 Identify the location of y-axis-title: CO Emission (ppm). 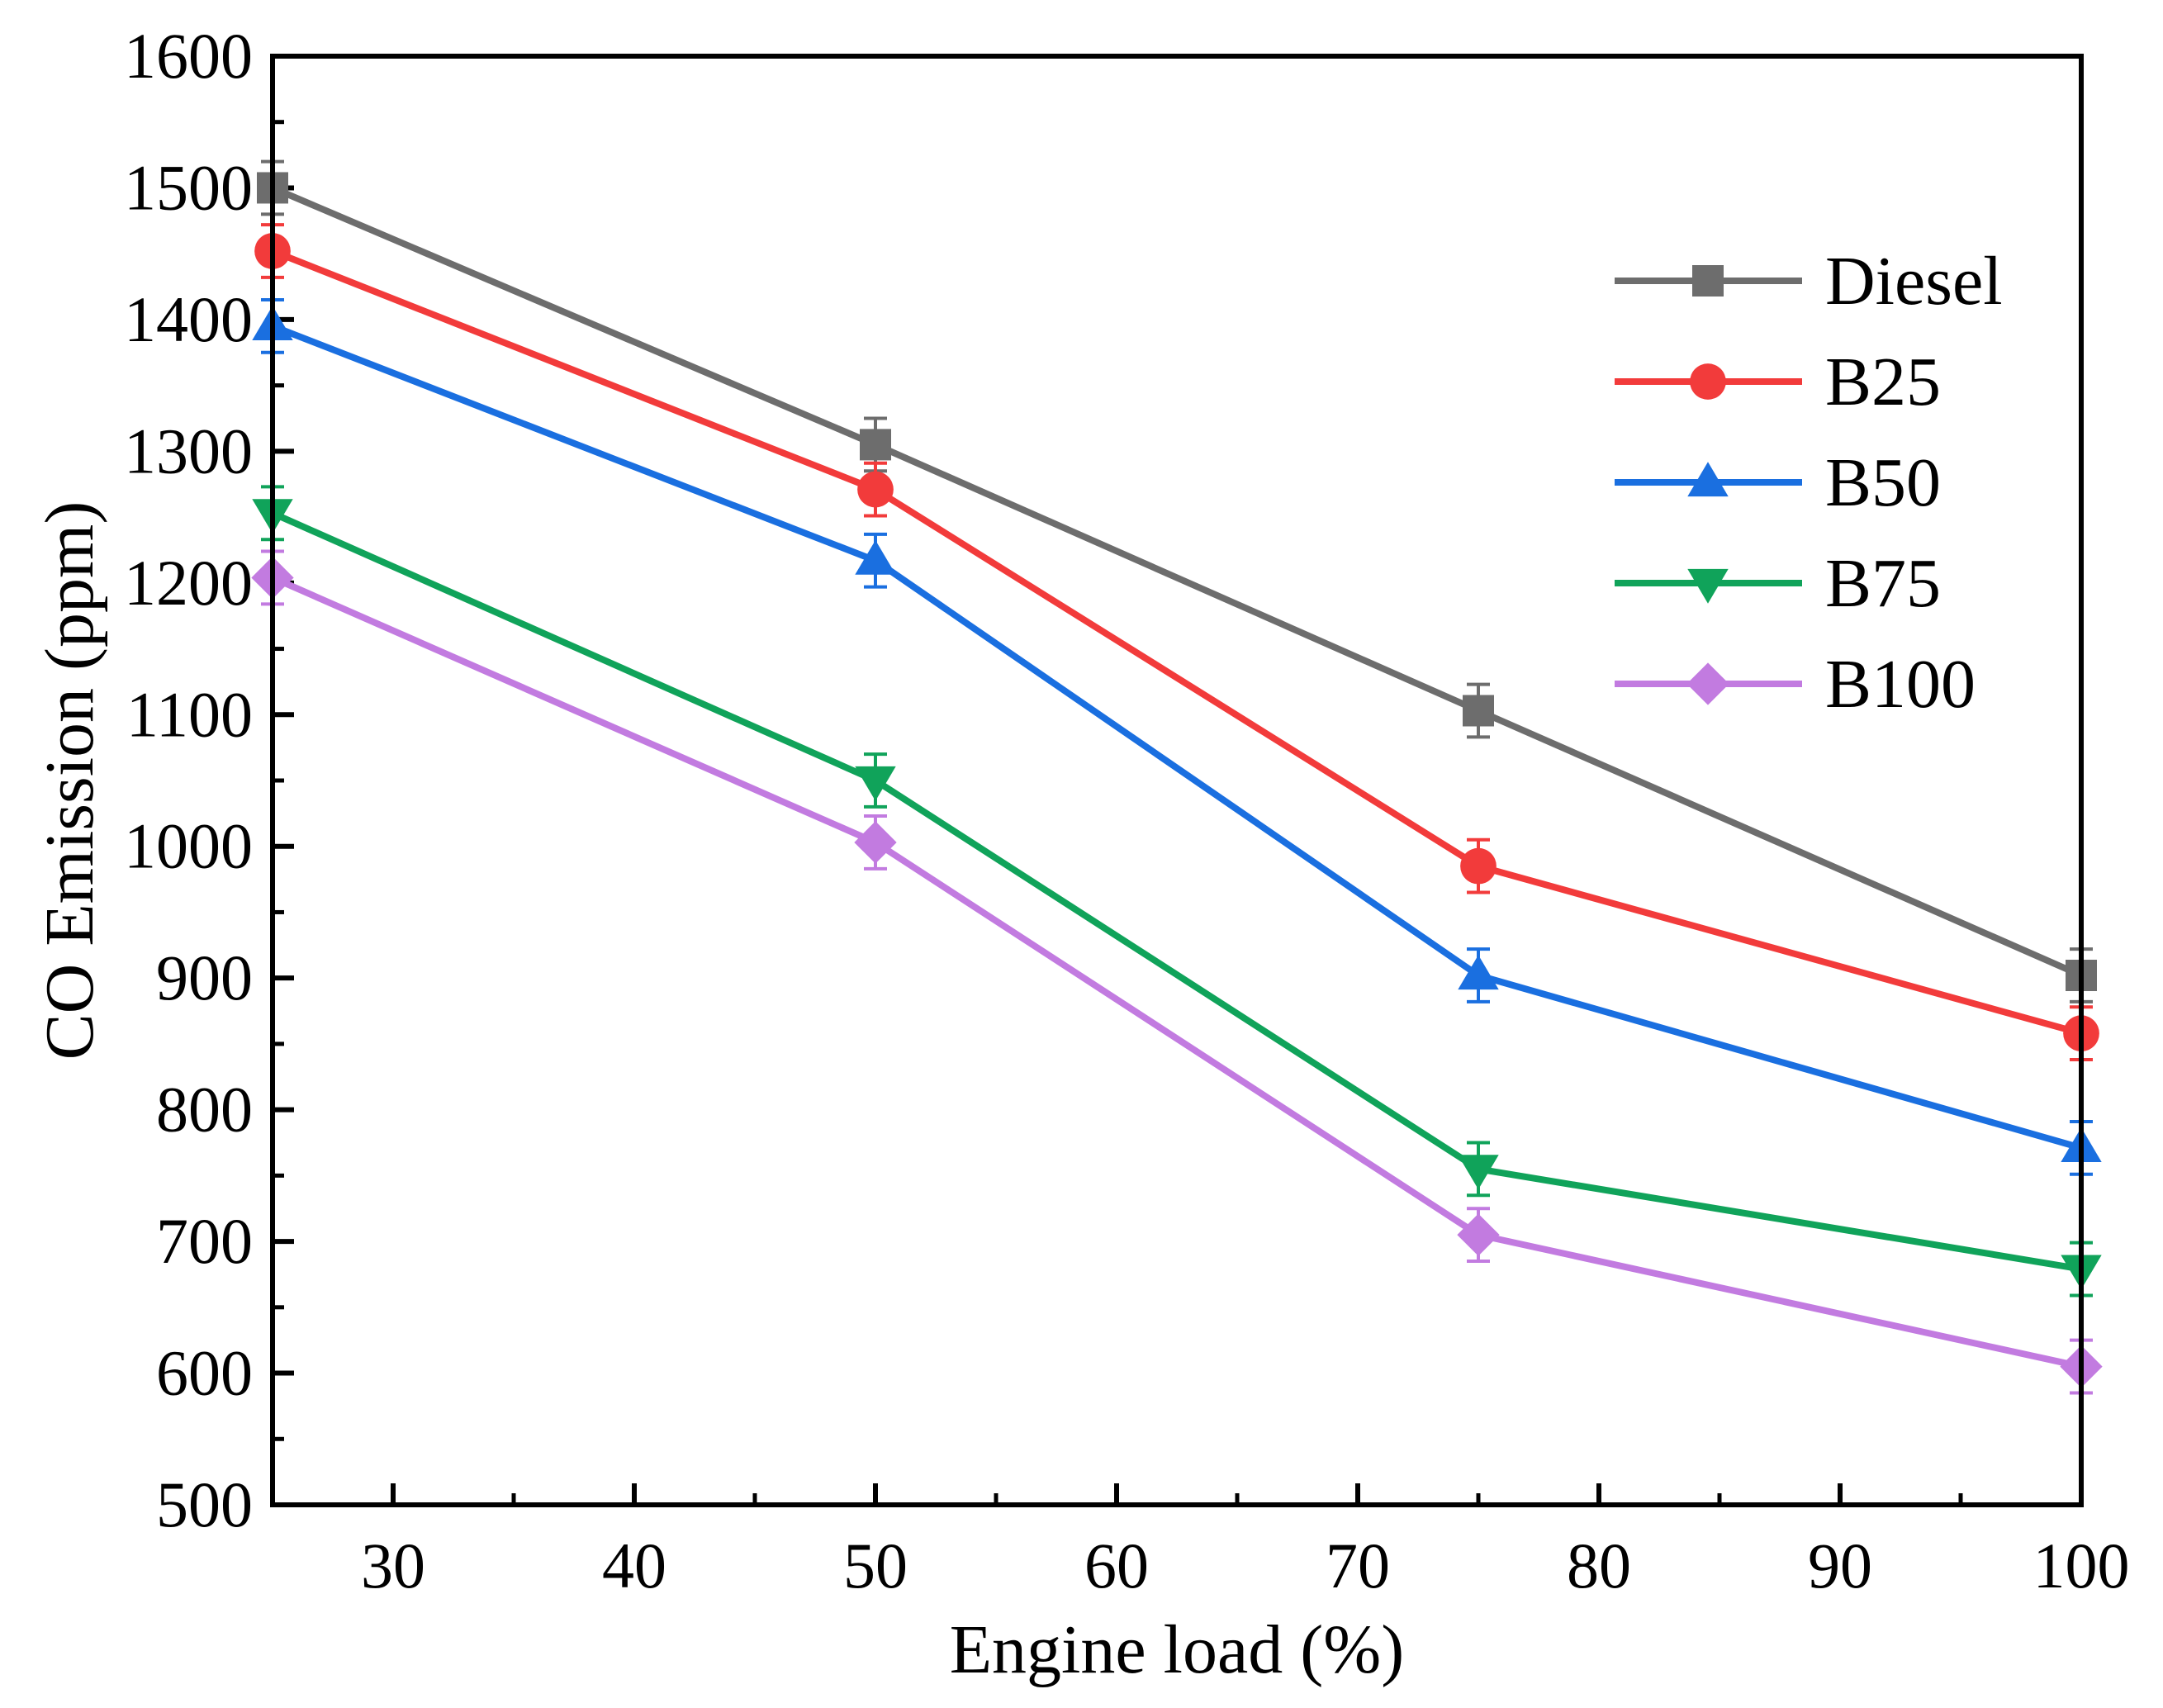
(69, 780).